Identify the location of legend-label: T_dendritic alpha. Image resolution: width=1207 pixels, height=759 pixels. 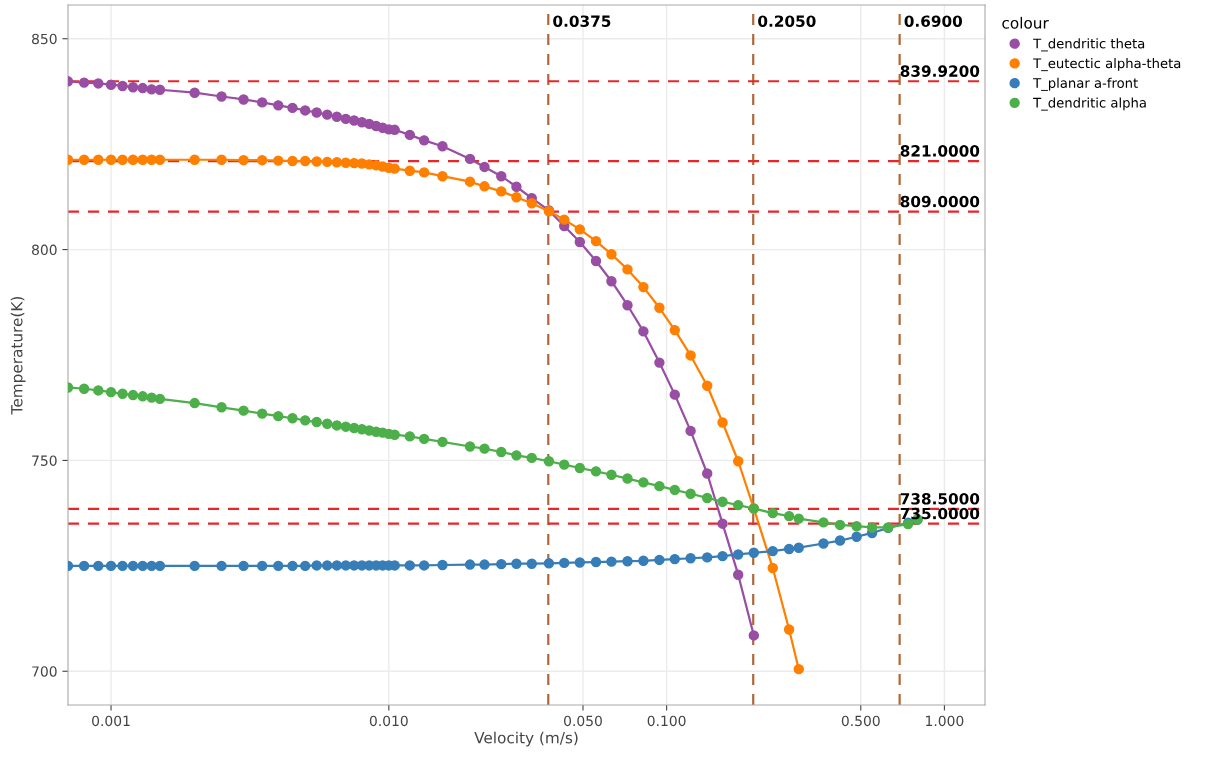
(1089, 104).